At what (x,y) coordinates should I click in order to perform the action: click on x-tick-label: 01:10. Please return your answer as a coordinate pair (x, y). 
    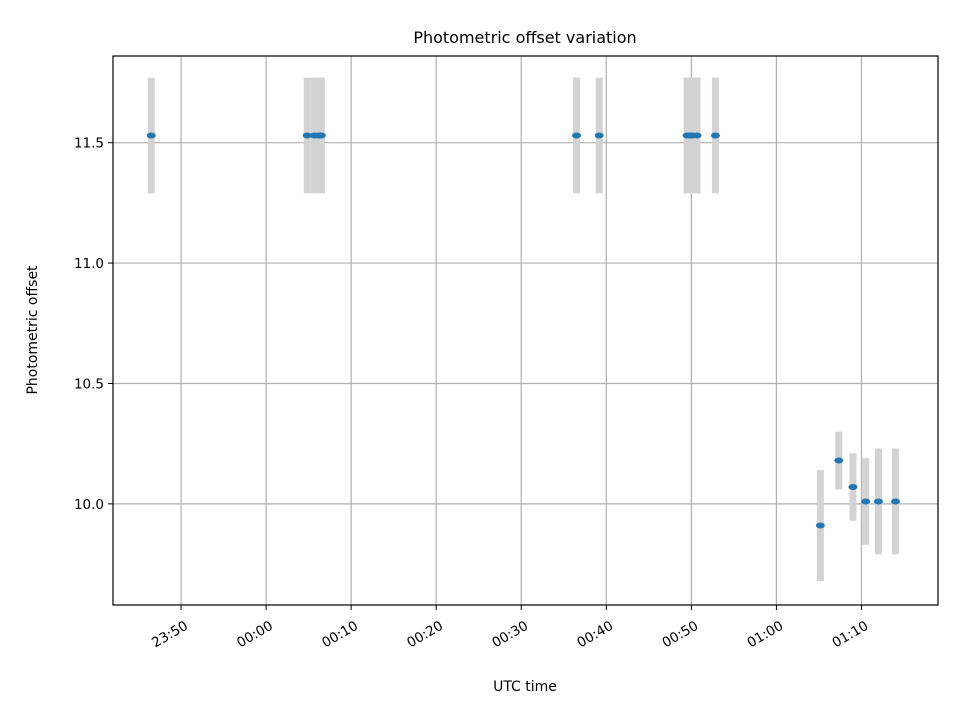
    Looking at the image, I should click on (851, 634).